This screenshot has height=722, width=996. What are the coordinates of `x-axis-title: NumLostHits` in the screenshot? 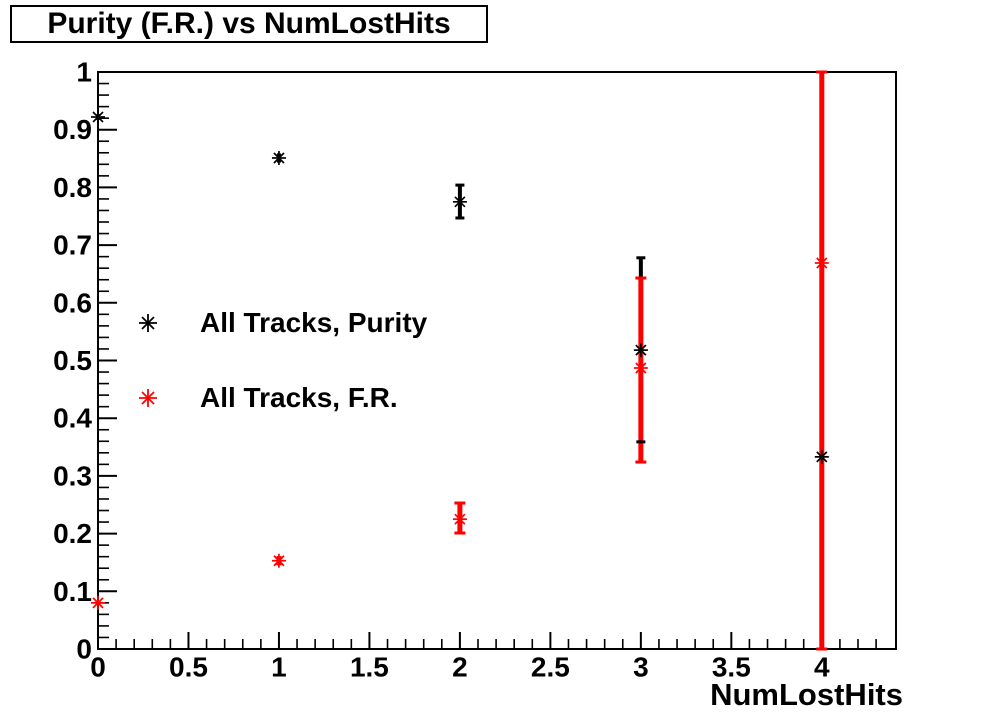 It's located at (806, 694).